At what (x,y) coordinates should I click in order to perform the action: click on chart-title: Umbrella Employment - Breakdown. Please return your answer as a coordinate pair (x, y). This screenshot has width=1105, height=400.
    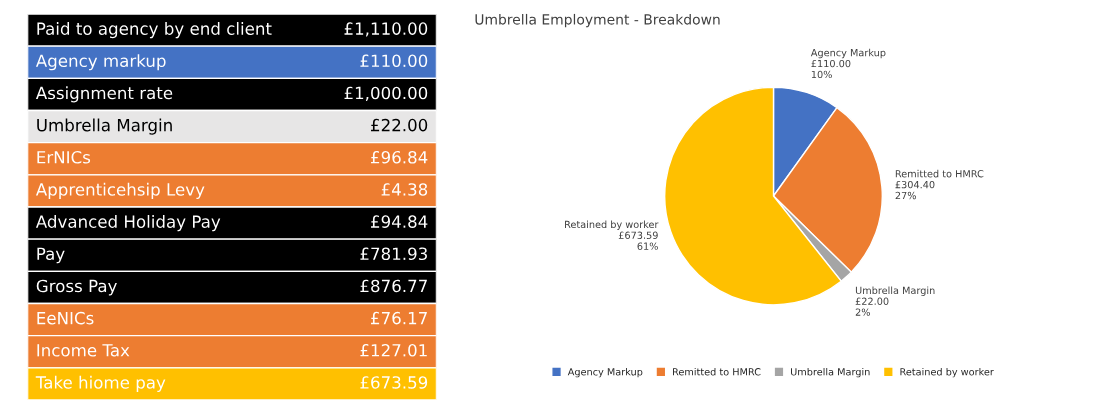
    Looking at the image, I should click on (597, 20).